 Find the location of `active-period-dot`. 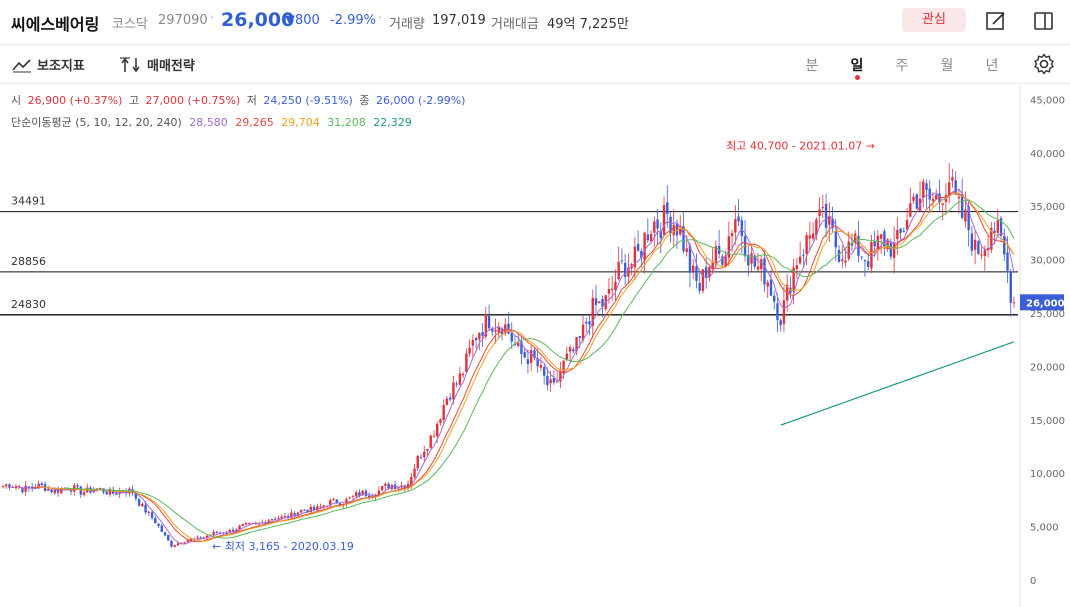

active-period-dot is located at coordinates (857, 77).